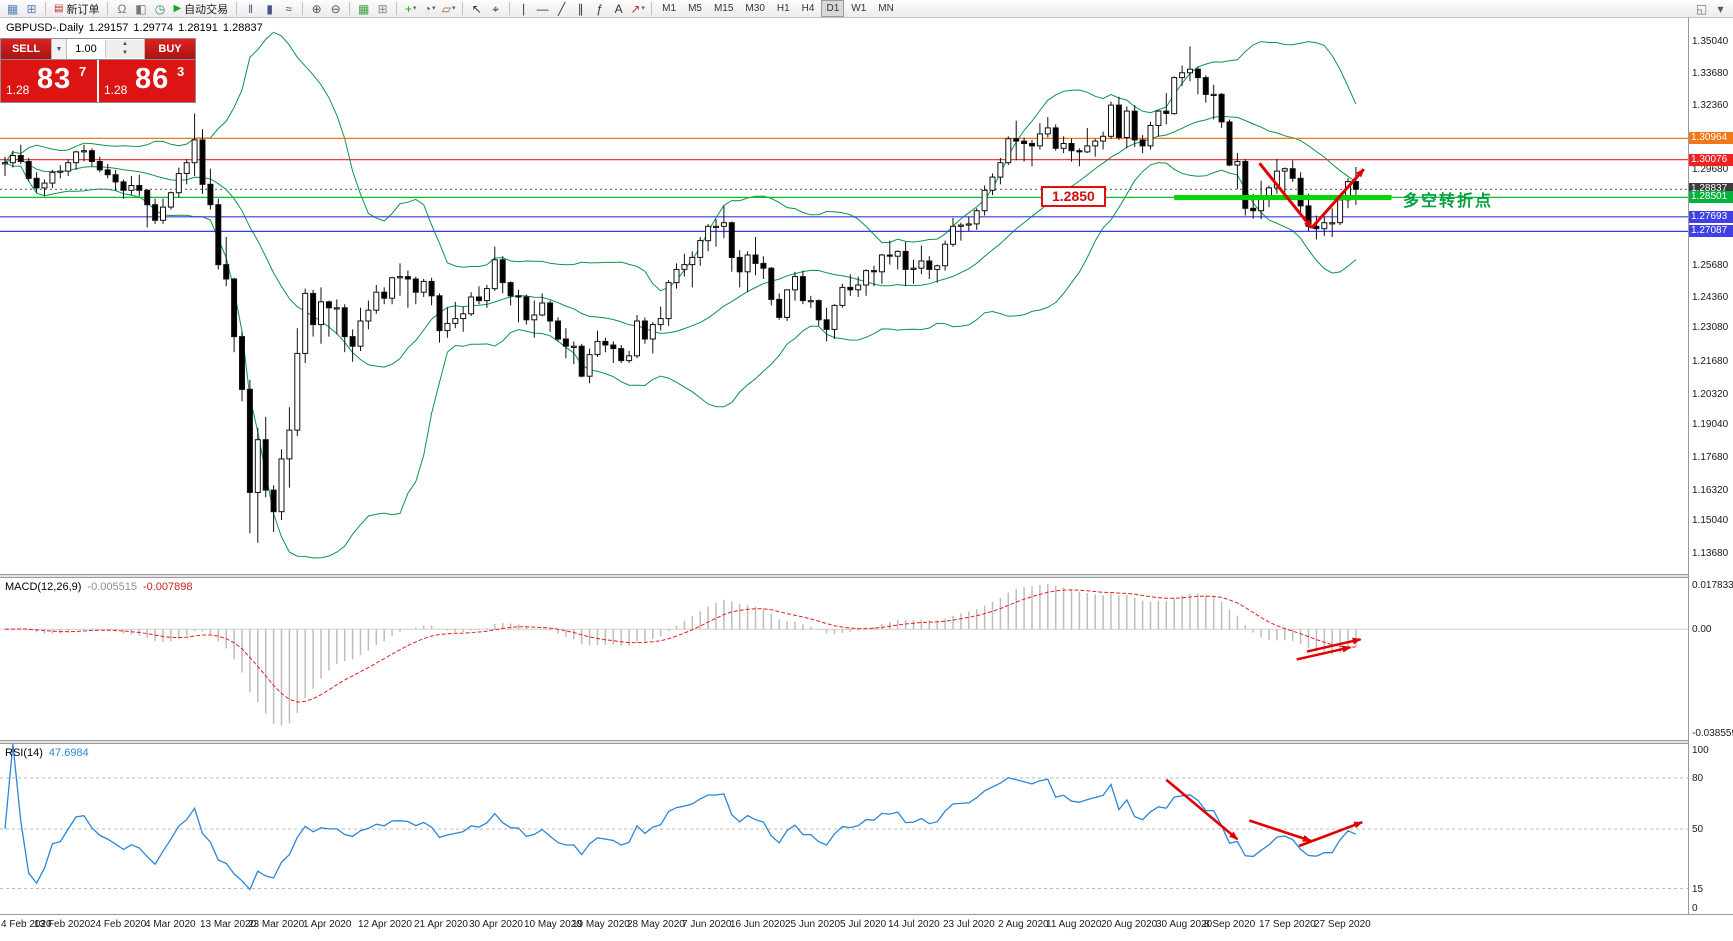 The image size is (1733, 941). What do you see at coordinates (316, 8) in the screenshot?
I see `zoom-in-icon: ⊕` at bounding box center [316, 8].